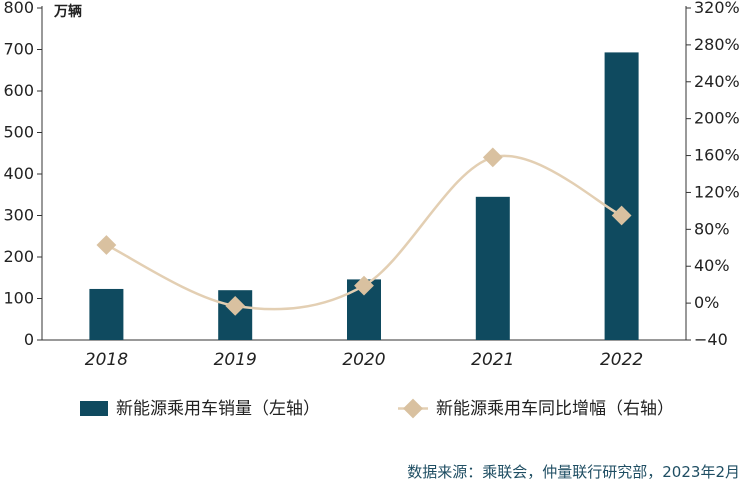  Describe the element at coordinates (717, 8) in the screenshot. I see `right-tick-label: 320%` at that location.